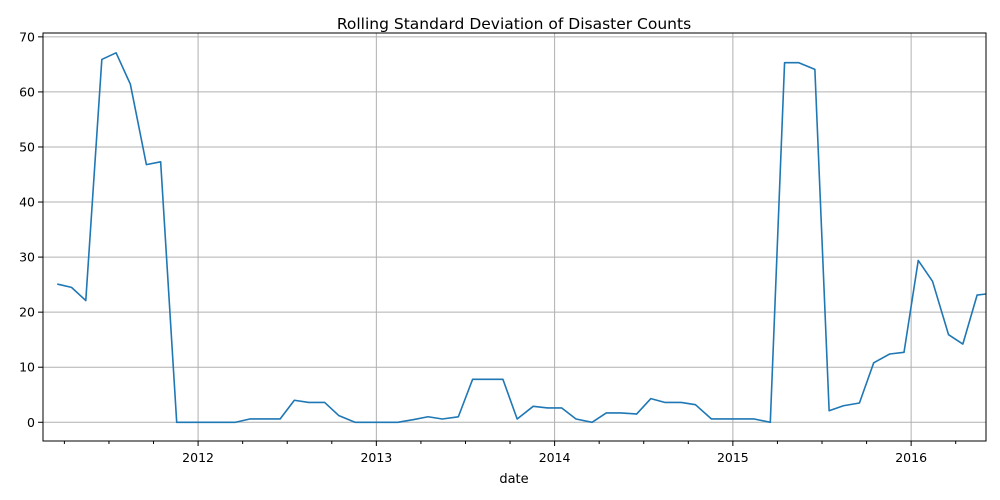  I want to click on y-tick-label: 70, so click(27, 36).